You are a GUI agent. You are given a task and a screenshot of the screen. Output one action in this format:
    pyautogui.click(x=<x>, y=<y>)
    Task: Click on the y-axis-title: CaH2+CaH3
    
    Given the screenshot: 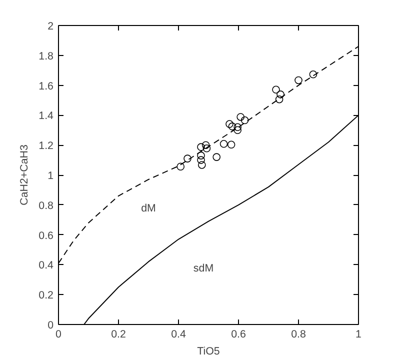 What is the action you would take?
    pyautogui.click(x=24, y=175)
    